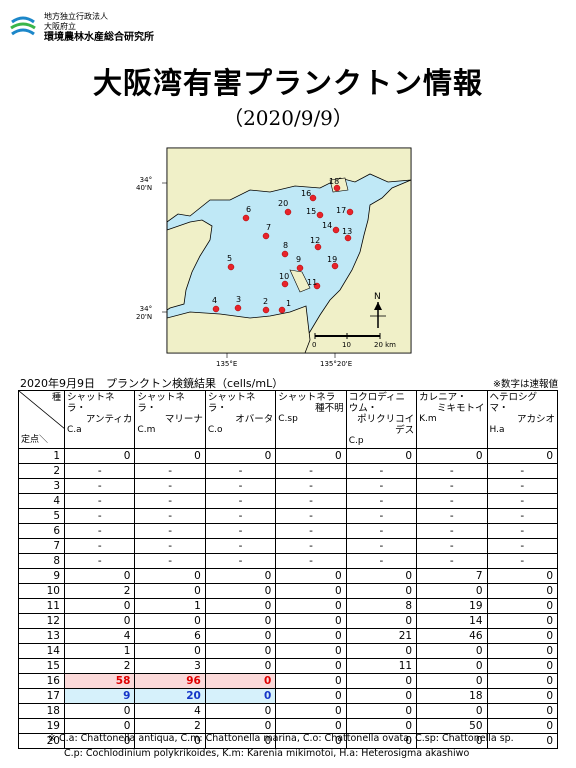 The image size is (576, 768). I want to click on col-name-line1: ヘテロシグマ・, so click(513, 403).